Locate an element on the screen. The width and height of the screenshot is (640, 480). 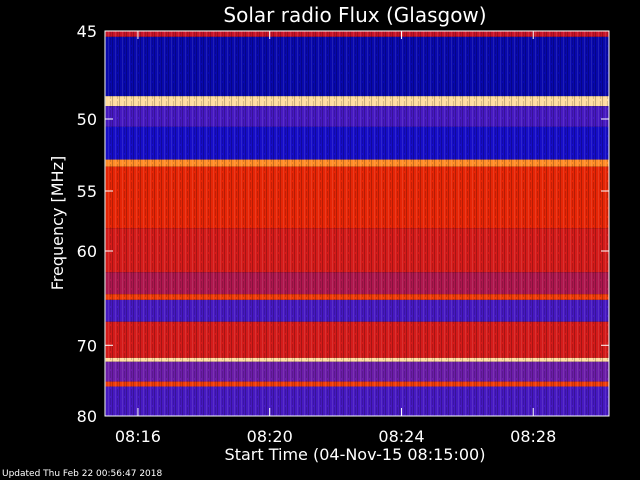
y-tick-label: 55 is located at coordinates (87, 191).